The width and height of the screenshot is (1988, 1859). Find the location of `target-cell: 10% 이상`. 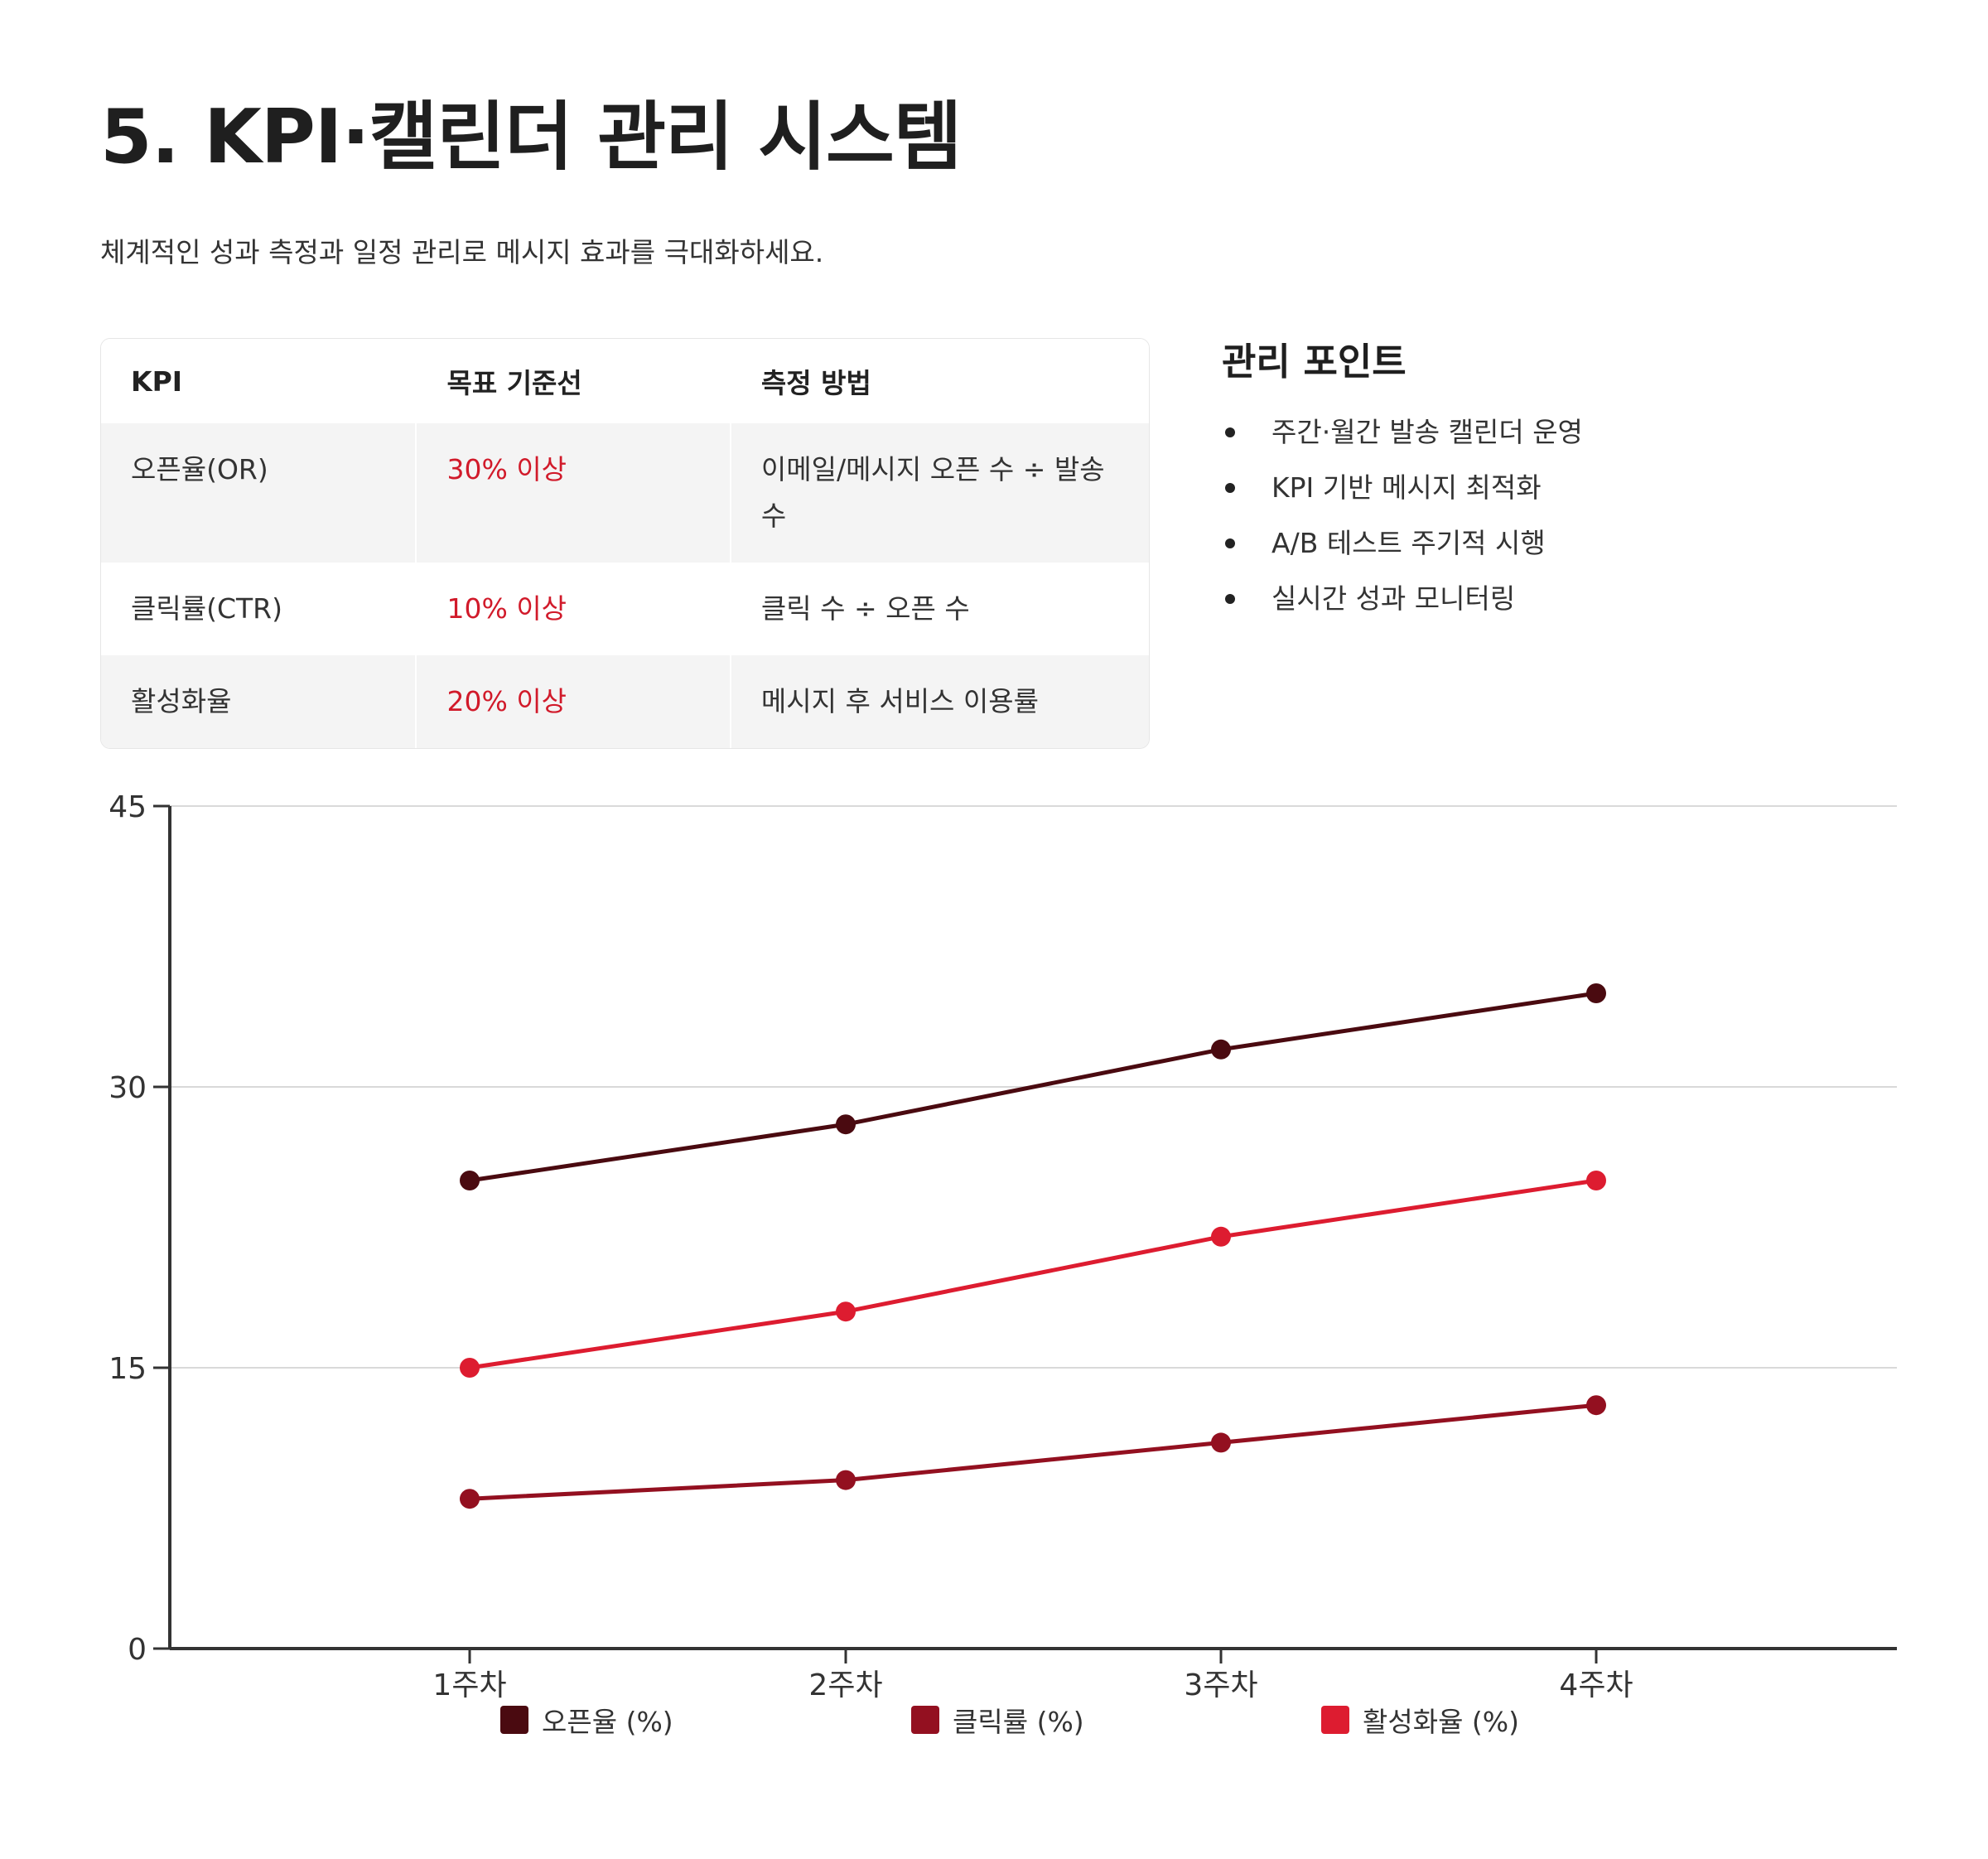

target-cell: 10% 이상 is located at coordinates (572, 609).